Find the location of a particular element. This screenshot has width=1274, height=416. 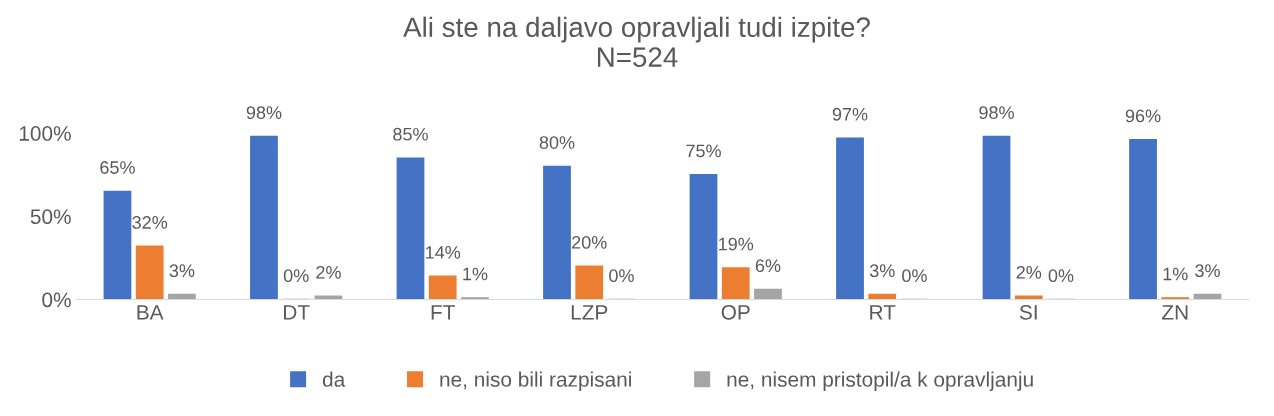

x-tick-label: DT is located at coordinates (297, 312).